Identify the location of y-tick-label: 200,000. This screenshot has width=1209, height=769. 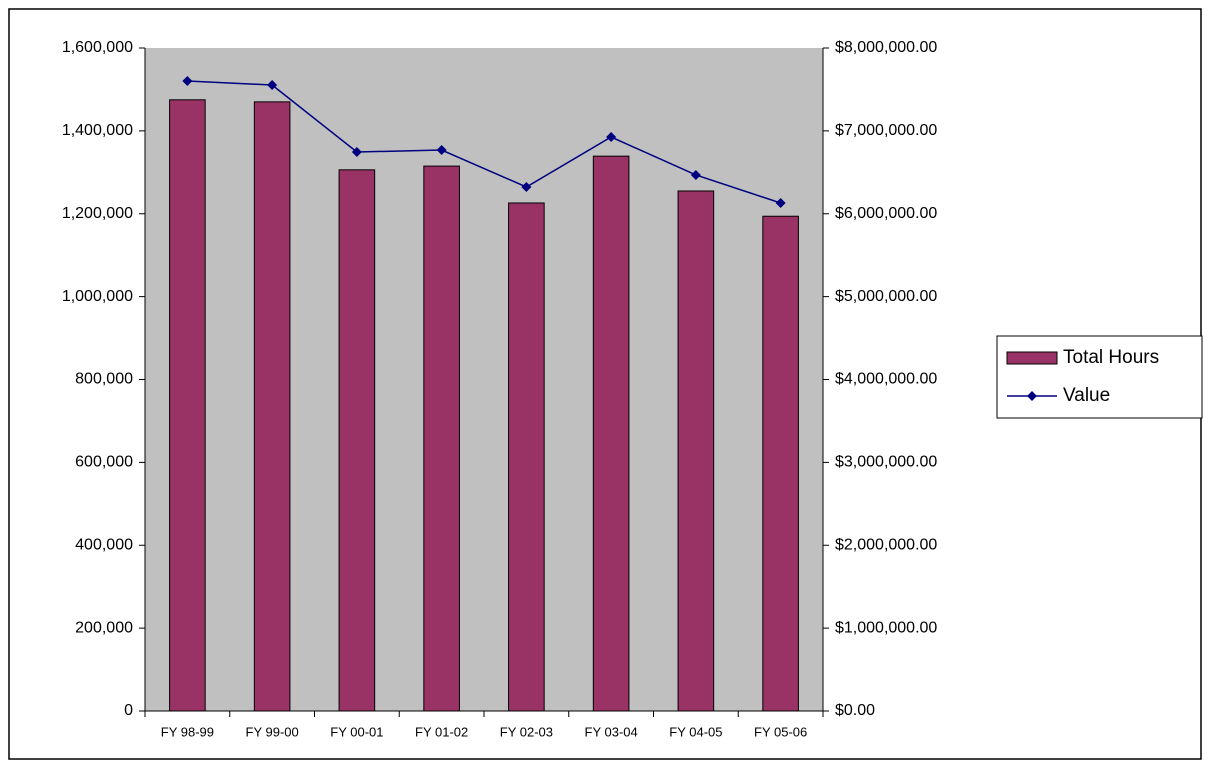
(104, 627).